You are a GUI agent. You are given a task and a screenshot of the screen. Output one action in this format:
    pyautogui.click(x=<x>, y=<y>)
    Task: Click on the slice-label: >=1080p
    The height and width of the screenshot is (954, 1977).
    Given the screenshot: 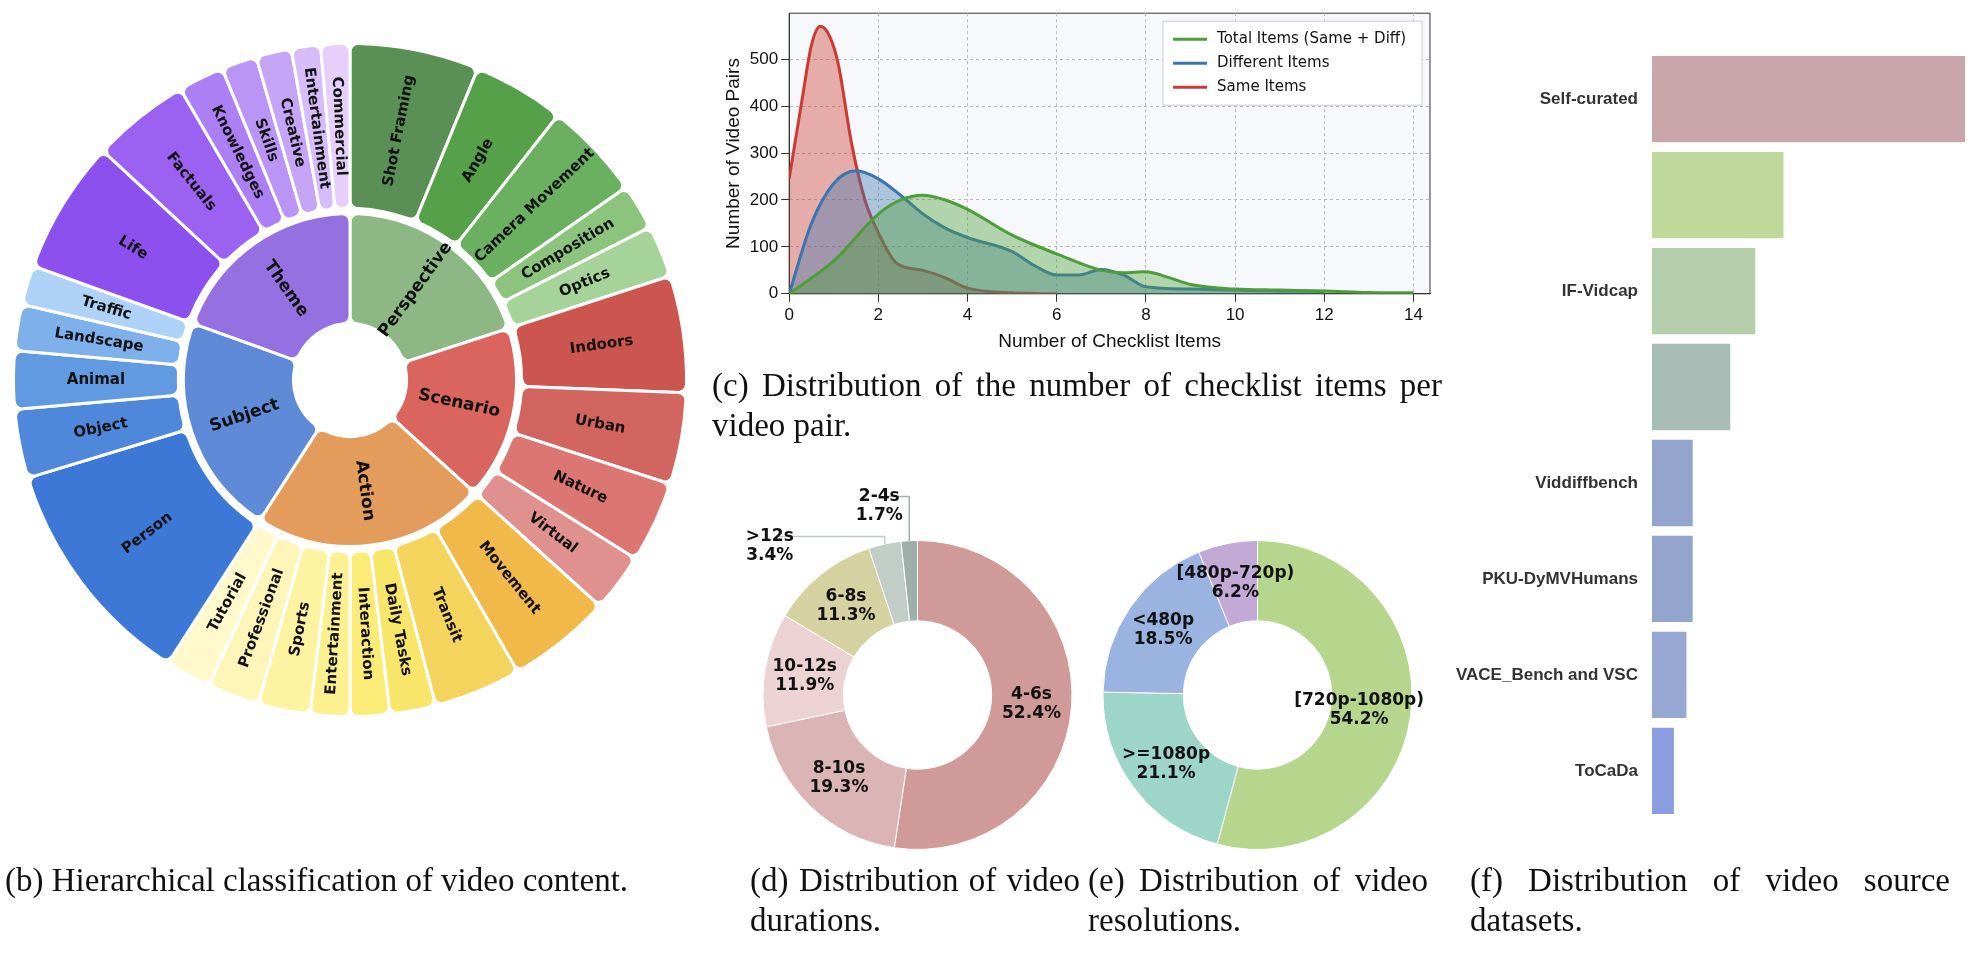 What is the action you would take?
    pyautogui.click(x=1166, y=752)
    